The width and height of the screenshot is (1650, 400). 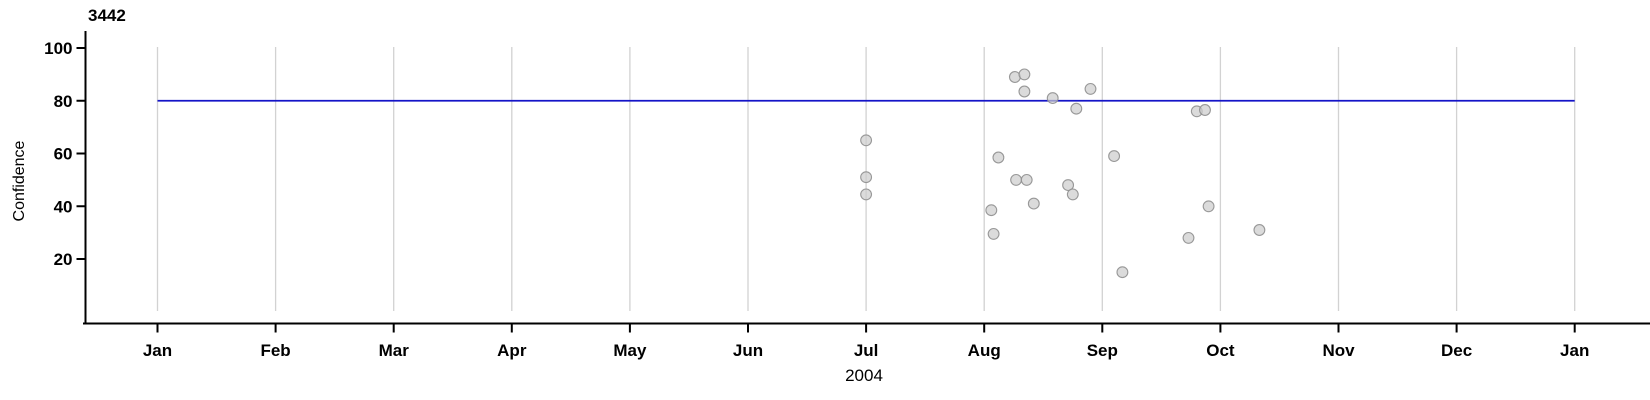 What do you see at coordinates (63, 206) in the screenshot?
I see `y-axis-tick-label: 40` at bounding box center [63, 206].